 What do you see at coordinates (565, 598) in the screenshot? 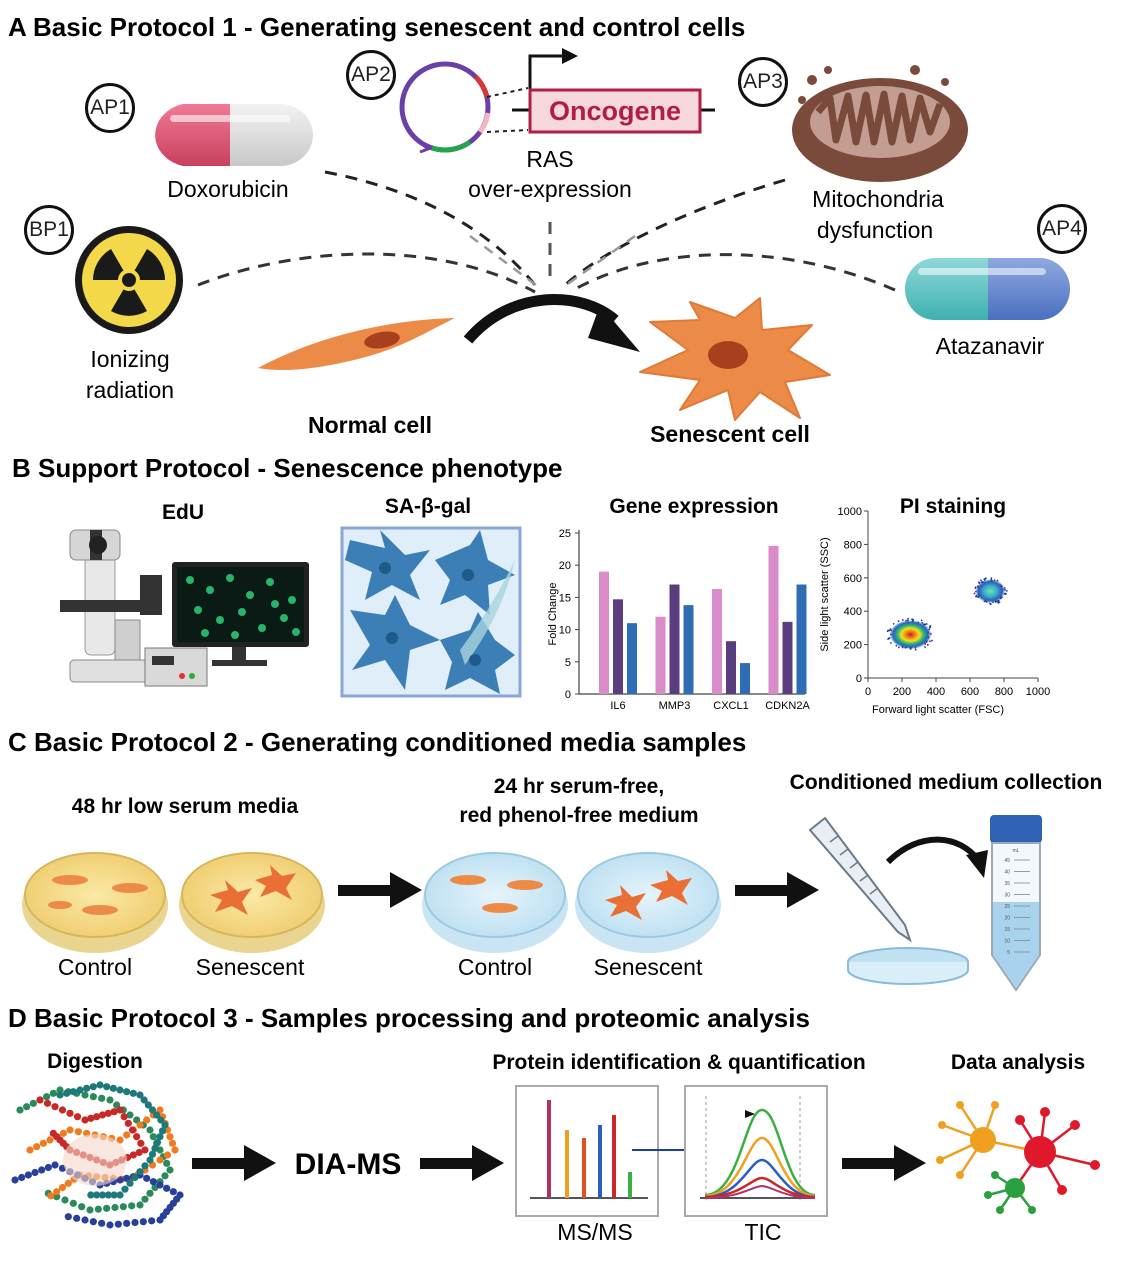
I see `bar-y-tick-label: 15` at bounding box center [565, 598].